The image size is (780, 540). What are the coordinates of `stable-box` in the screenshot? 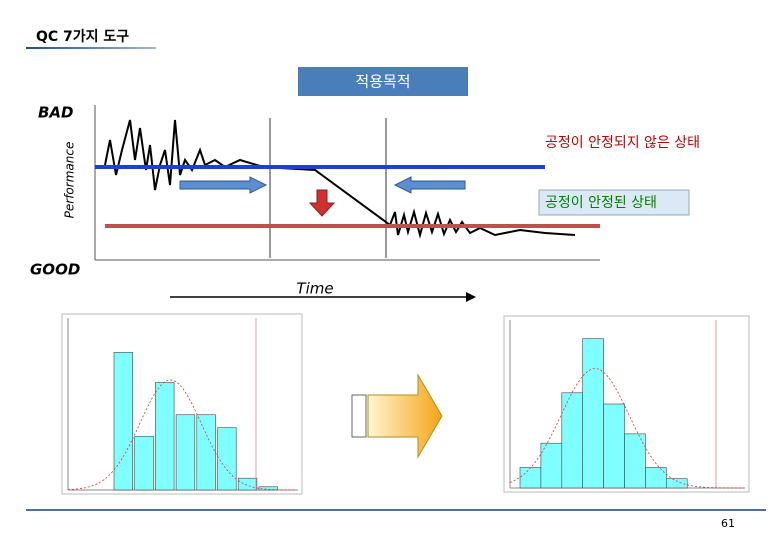 It's located at (614, 202).